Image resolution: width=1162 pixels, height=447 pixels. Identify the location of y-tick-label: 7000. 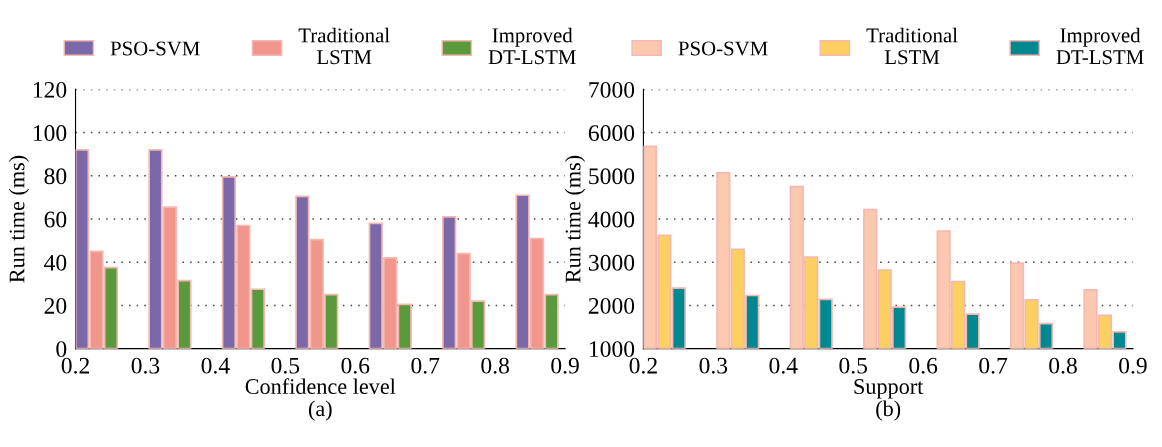
(612, 89).